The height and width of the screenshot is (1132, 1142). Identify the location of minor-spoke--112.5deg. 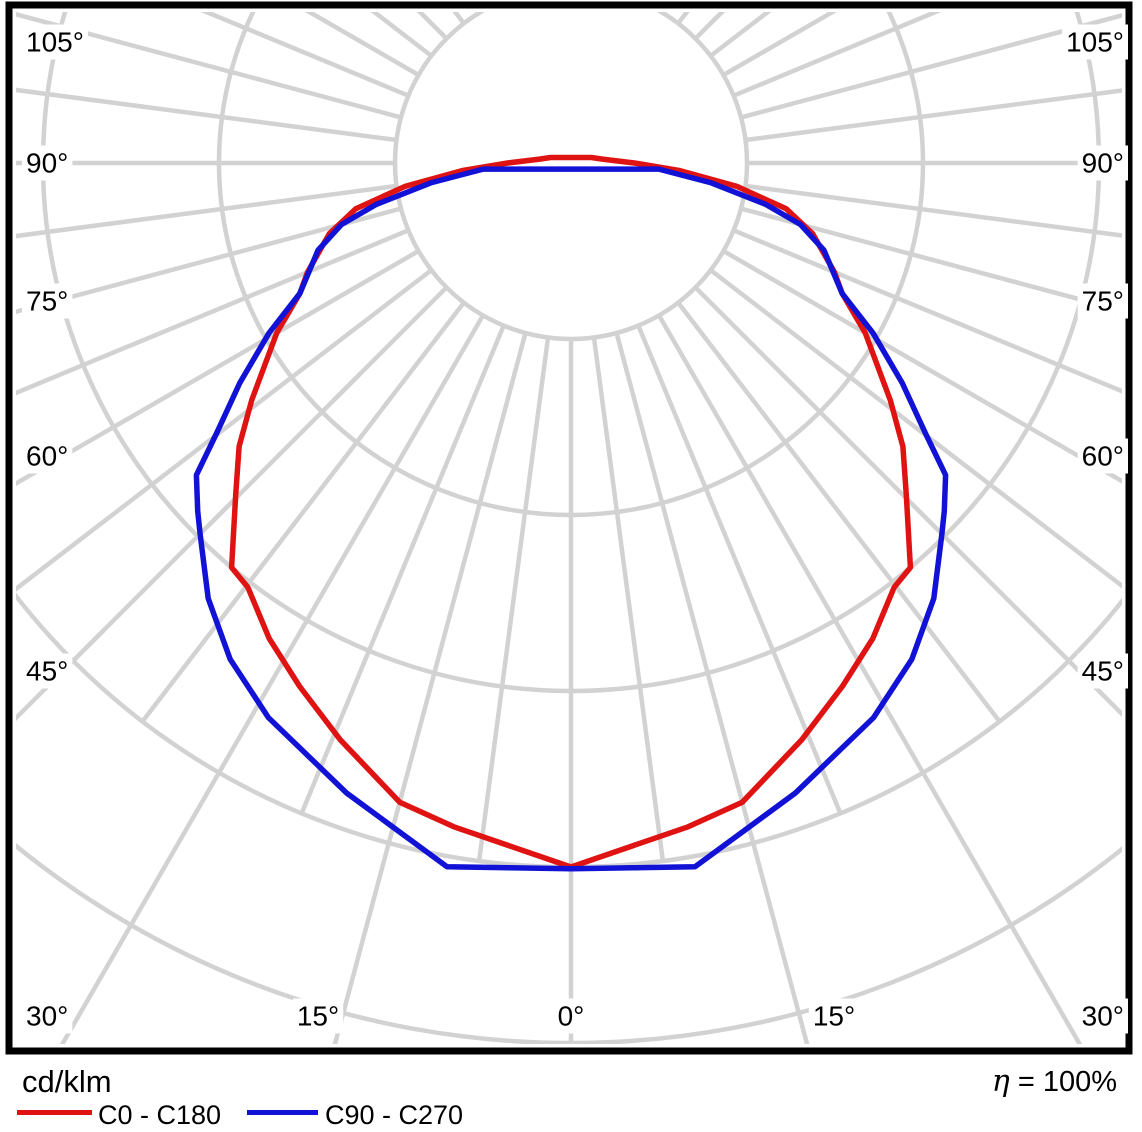
(305, 55).